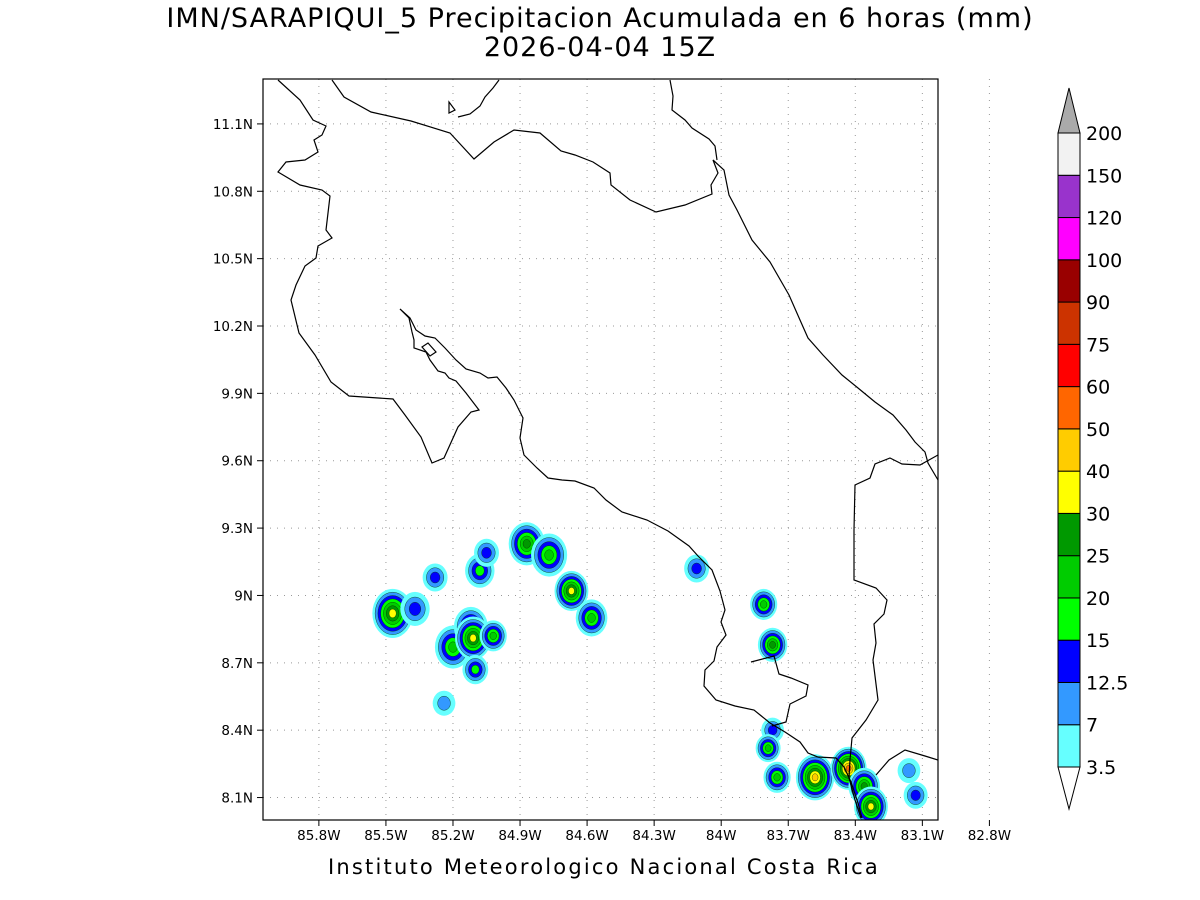 The width and height of the screenshot is (1200, 900). I want to click on lon-tick-label: 84.6W, so click(586, 836).